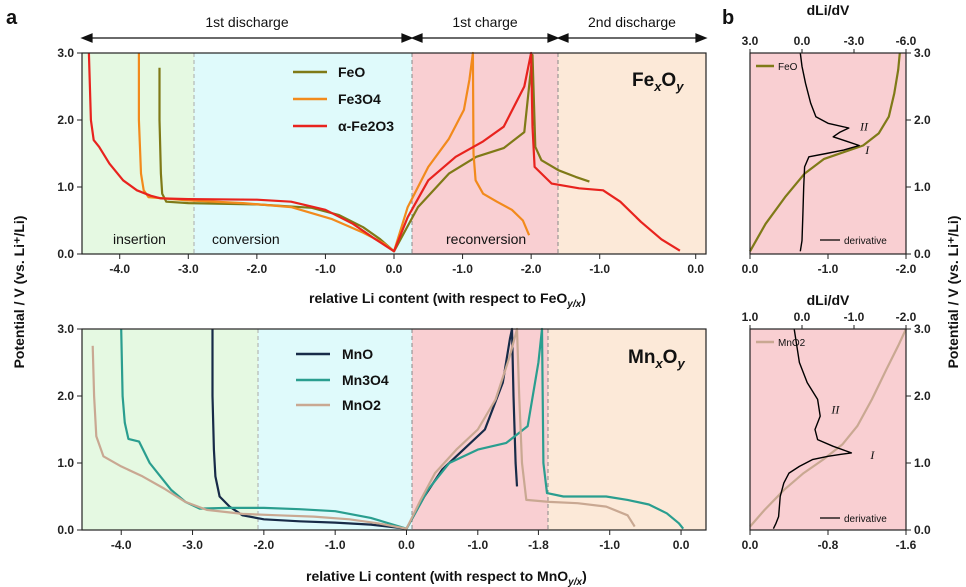  What do you see at coordinates (139, 239) in the screenshot?
I see `region-insertion: insertion` at bounding box center [139, 239].